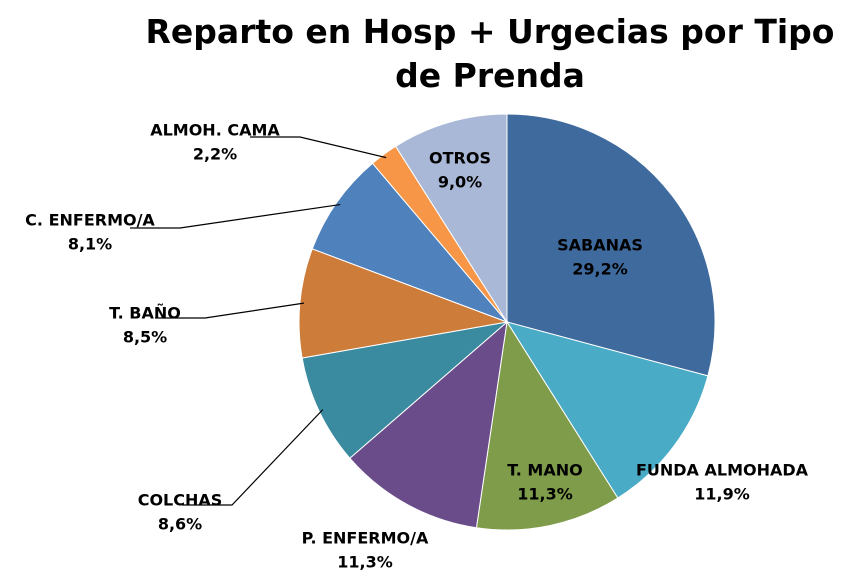 This screenshot has height=576, width=866. Describe the element at coordinates (145, 337) in the screenshot. I see `slice-value: 8,5%` at that location.